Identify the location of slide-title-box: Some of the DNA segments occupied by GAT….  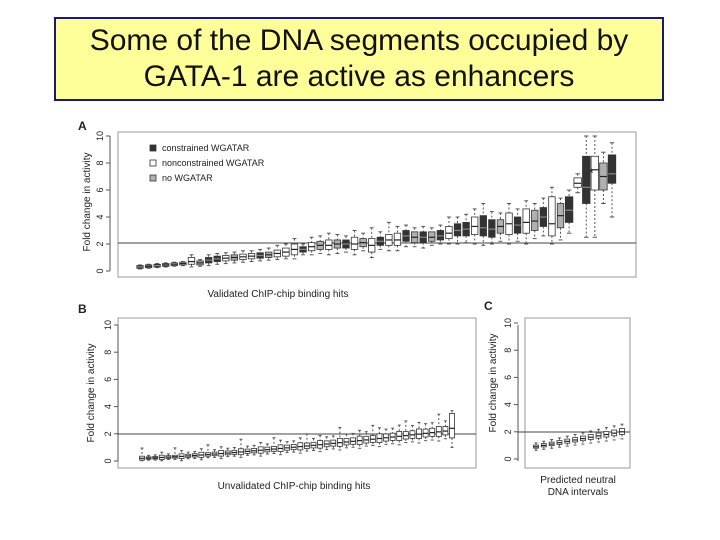
(359, 59).